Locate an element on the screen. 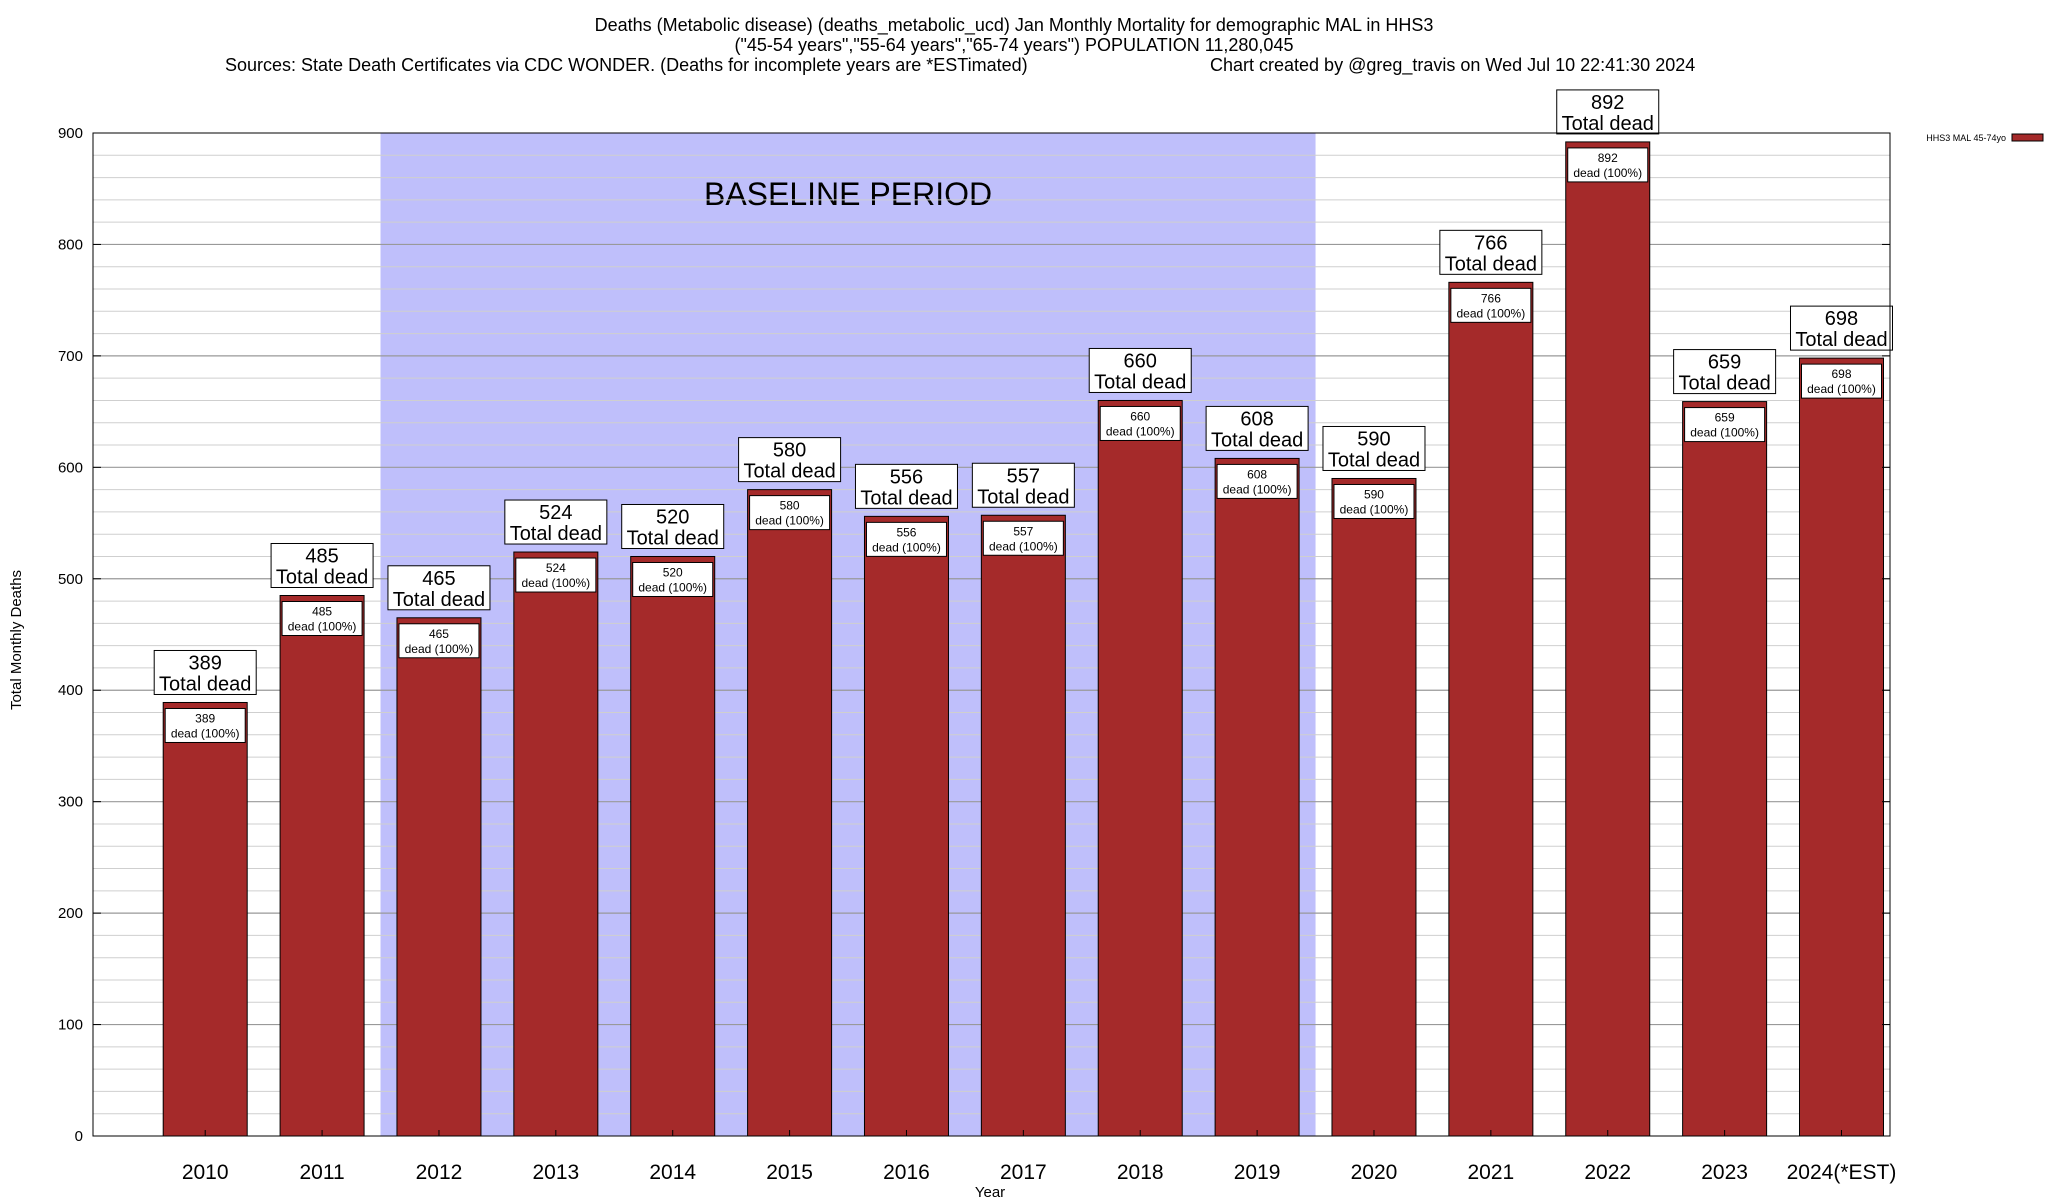 The width and height of the screenshot is (2048, 1200). x-tick-label: 2021 is located at coordinates (1491, 1172).